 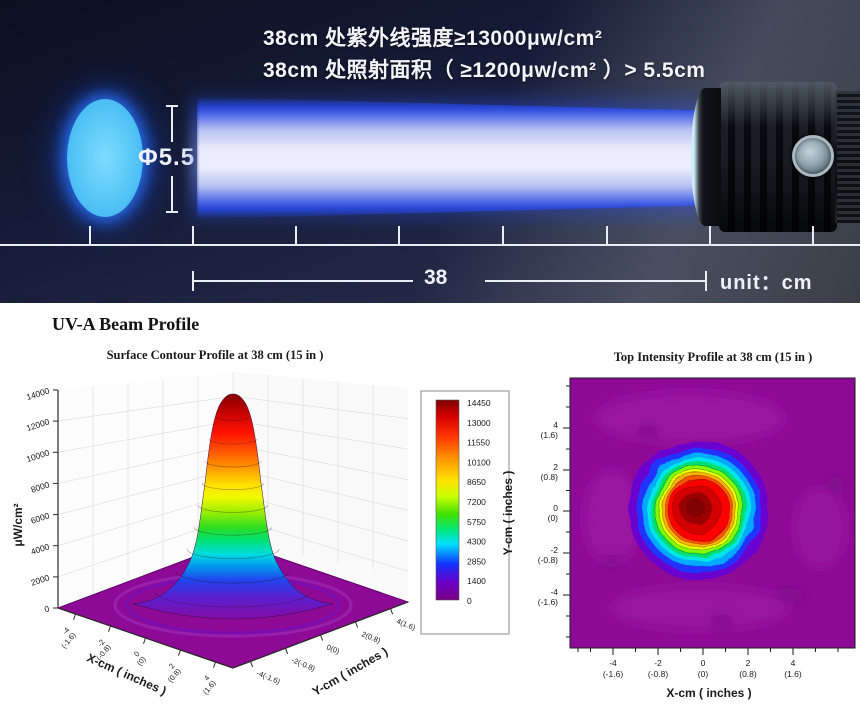 What do you see at coordinates (476, 581) in the screenshot?
I see `colorbar-label: 1400` at bounding box center [476, 581].